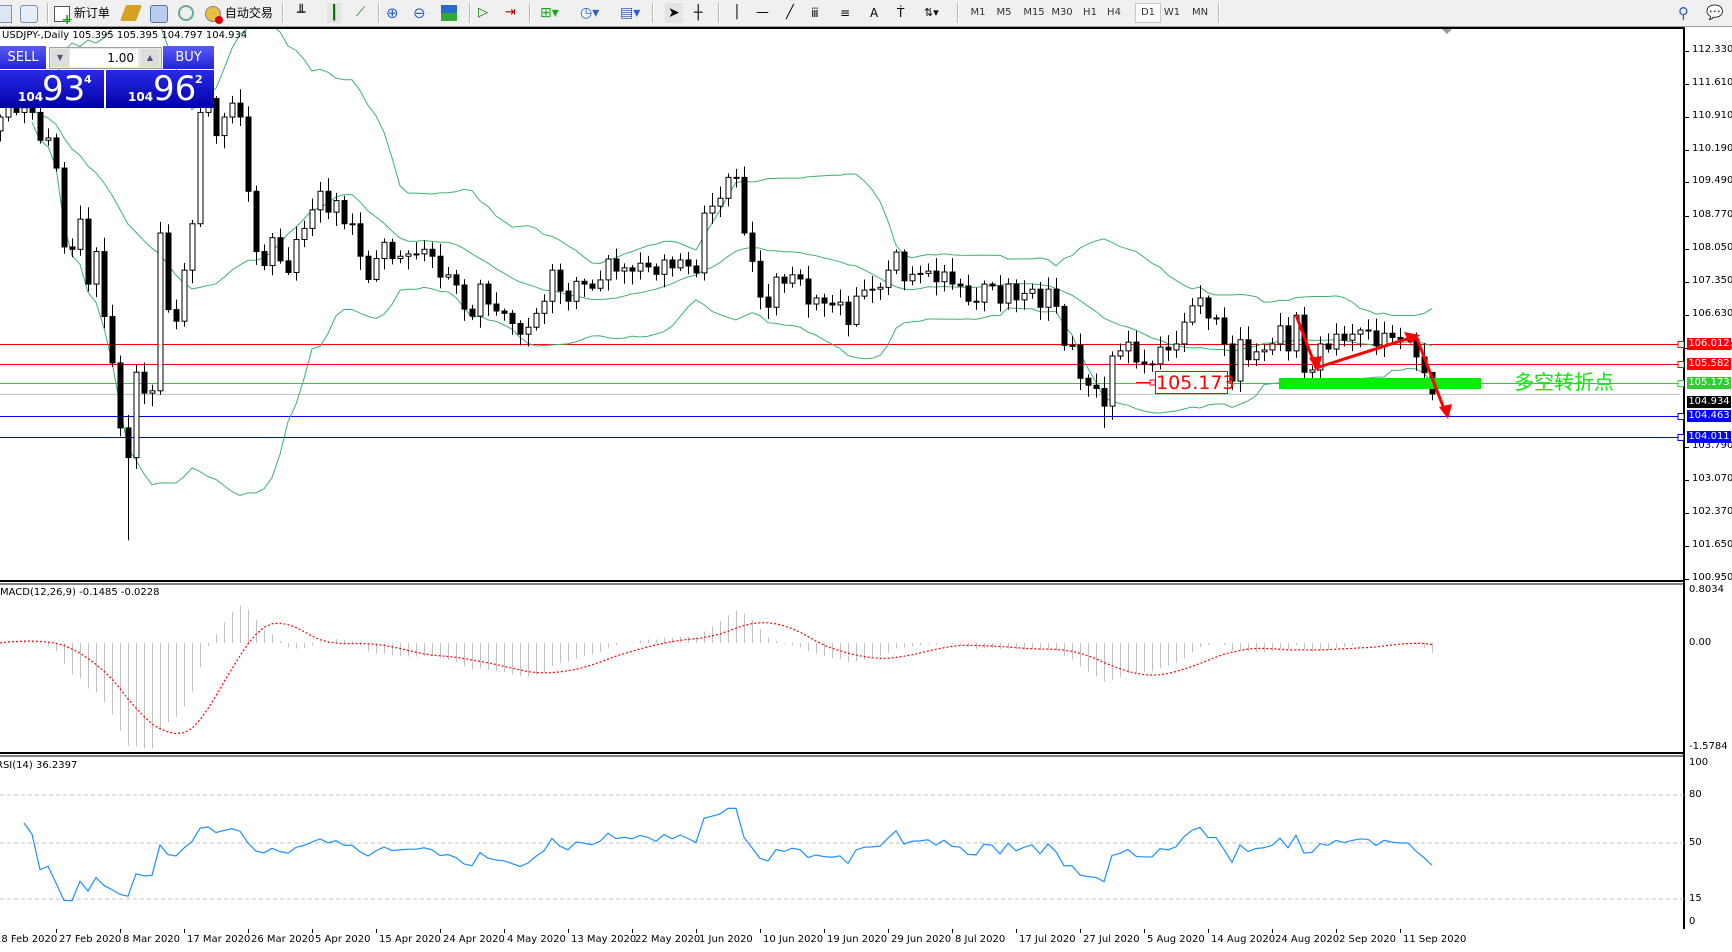 The height and width of the screenshot is (952, 1732). What do you see at coordinates (392, 13) in the screenshot?
I see `zoom-in-icon: ⊕` at bounding box center [392, 13].